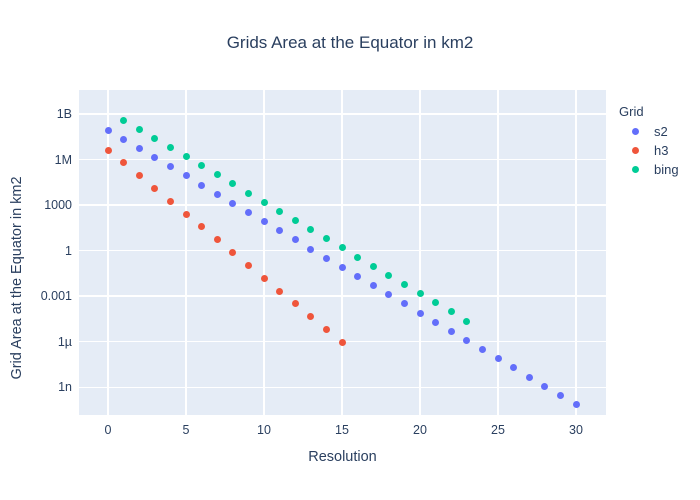 The image size is (700, 500). I want to click on bing-legend-marker-icon, so click(635, 169).